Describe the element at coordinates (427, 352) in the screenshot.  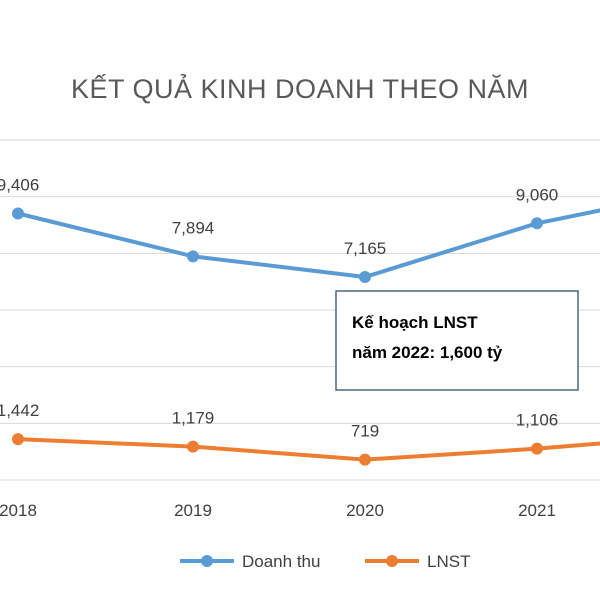
I see `annotation-line-2: năm 2022: 1,600 tỷ` at that location.